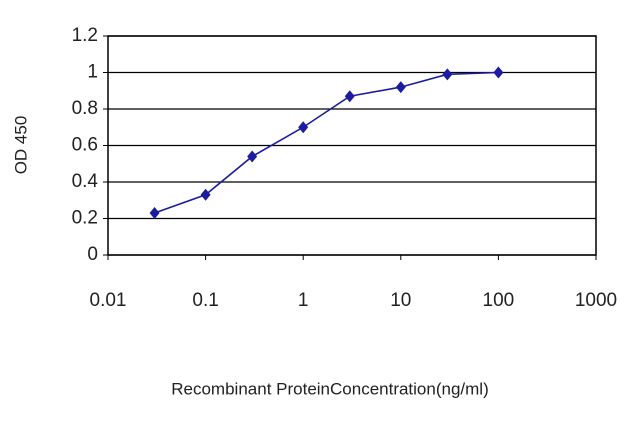 The height and width of the screenshot is (427, 640). Describe the element at coordinates (85, 108) in the screenshot. I see `y-tick-label: 0.8` at that location.